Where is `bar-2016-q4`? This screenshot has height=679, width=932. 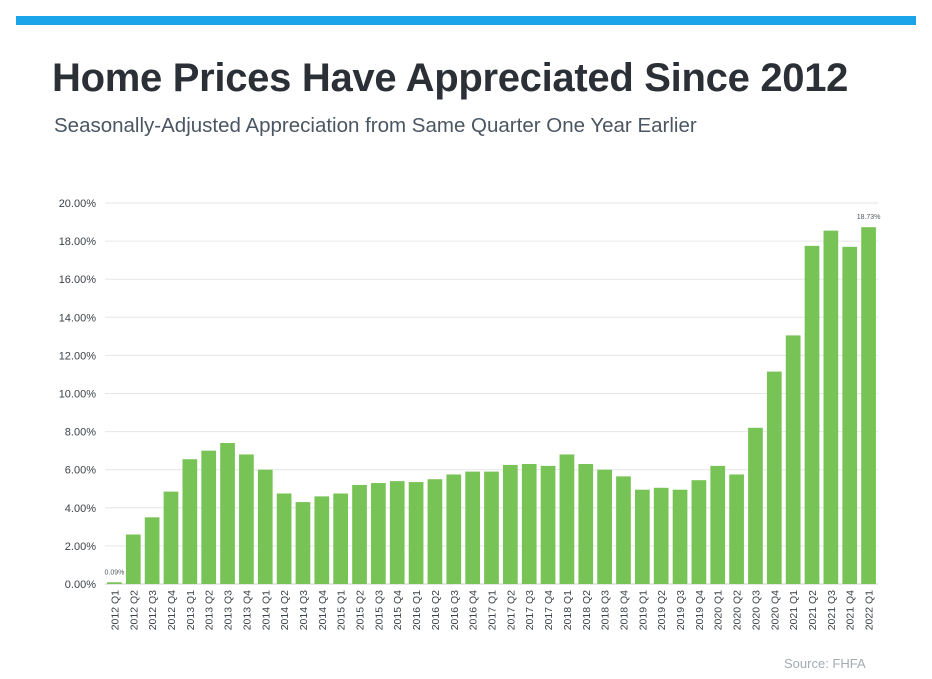 bar-2016-q4 is located at coordinates (472, 527).